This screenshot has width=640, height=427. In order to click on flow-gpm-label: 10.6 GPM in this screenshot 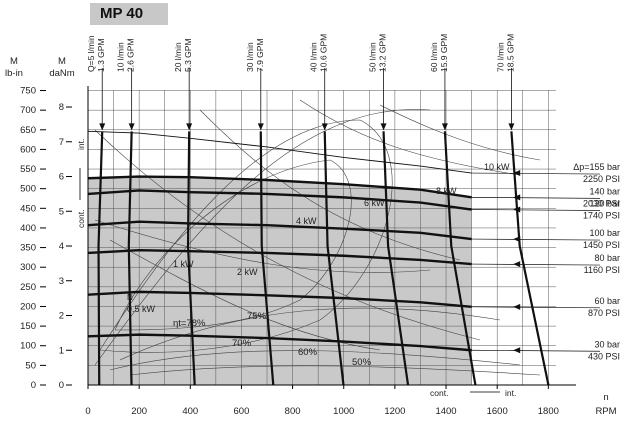, I will do `click(324, 53)`.